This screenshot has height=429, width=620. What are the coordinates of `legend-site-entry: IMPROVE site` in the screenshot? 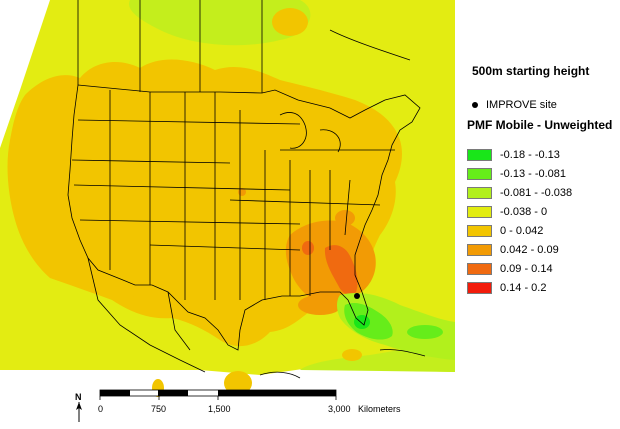 It's located at (514, 105).